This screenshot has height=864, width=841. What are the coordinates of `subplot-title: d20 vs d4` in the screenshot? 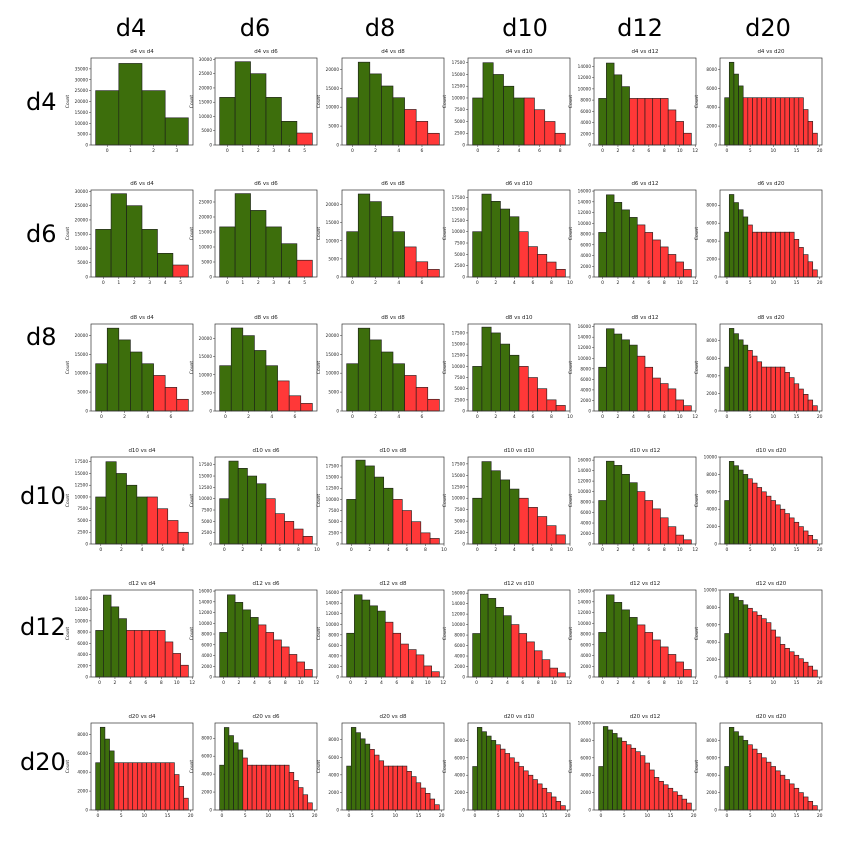 It's located at (142, 717).